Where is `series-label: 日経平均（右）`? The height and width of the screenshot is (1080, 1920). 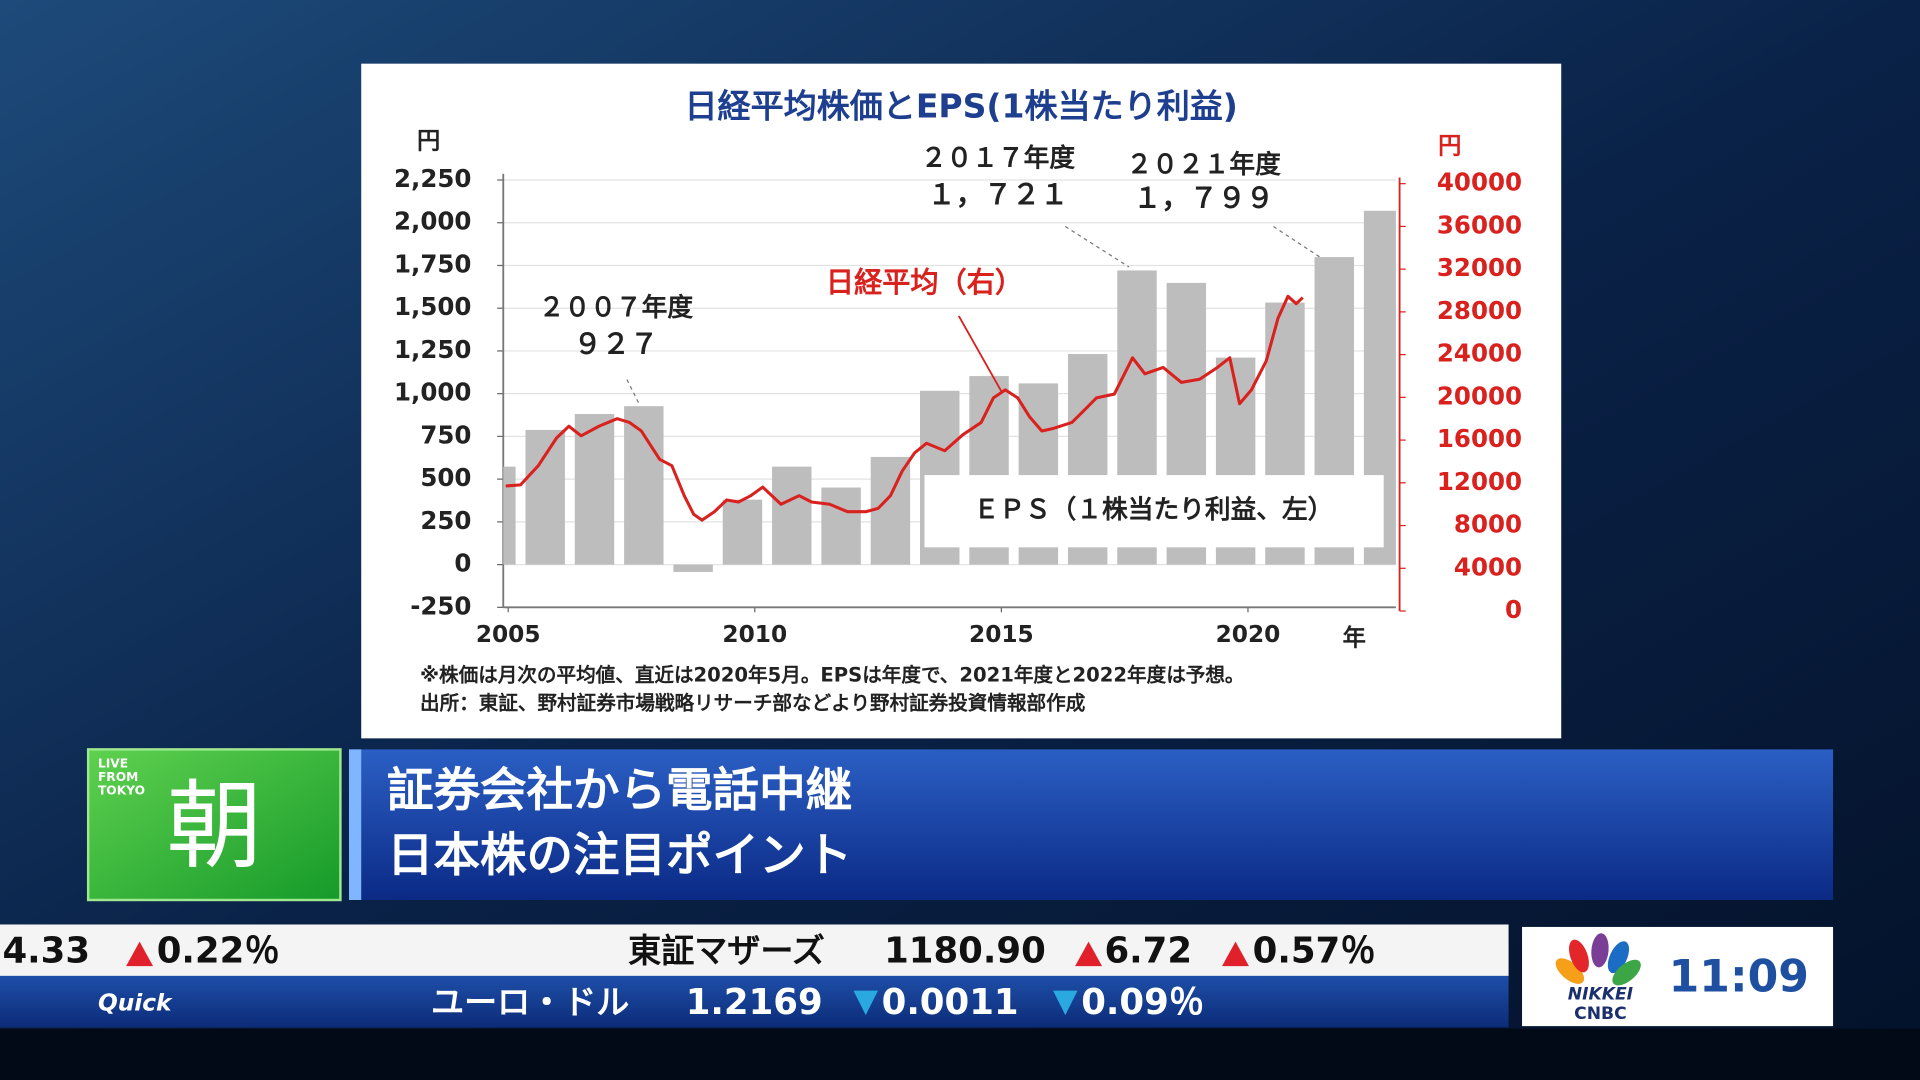
series-label: 日経平均（右） is located at coordinates (924, 282).